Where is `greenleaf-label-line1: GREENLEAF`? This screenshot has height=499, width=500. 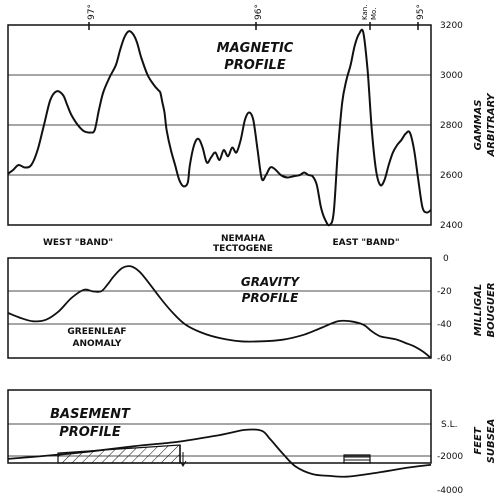 greenleaf-label-line1: GREENLEAF is located at coordinates (96, 332).